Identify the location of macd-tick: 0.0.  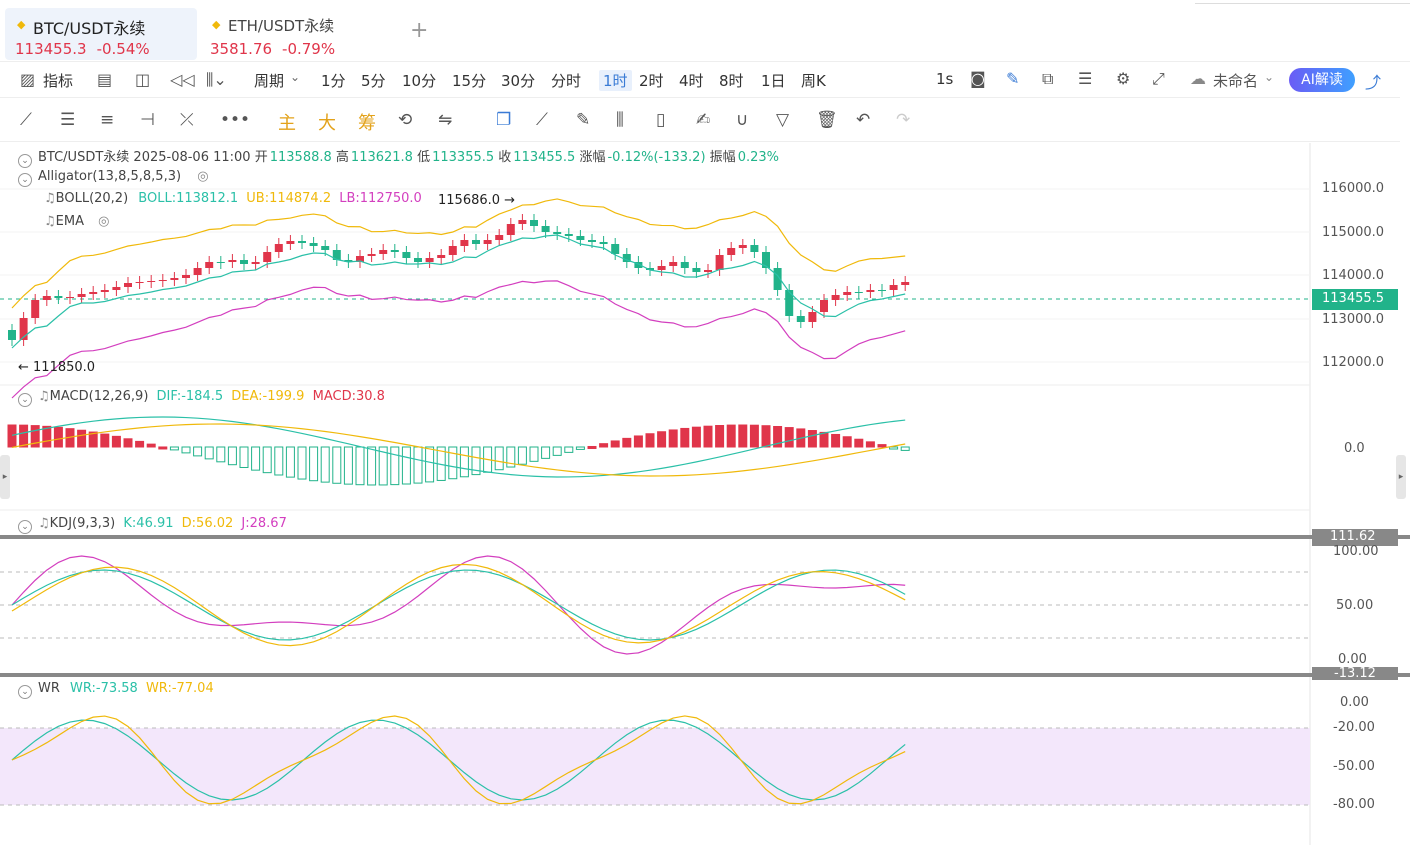
(1354, 448).